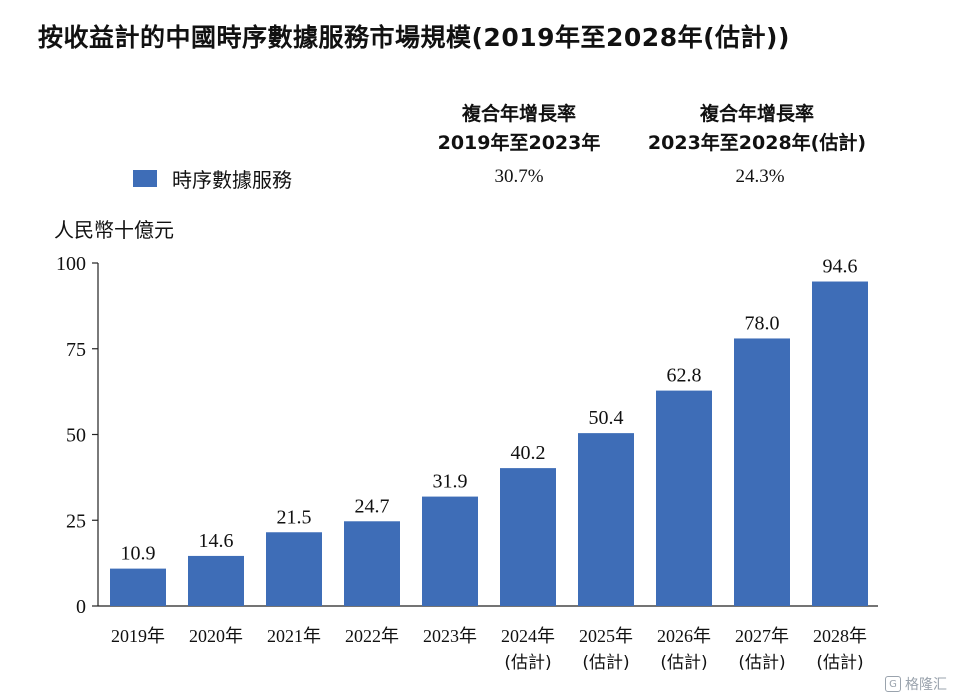 Image resolution: width=953 pixels, height=698 pixels. Describe the element at coordinates (114, 230) in the screenshot. I see `y-axis-unit-label: 人民幣十億元` at that location.